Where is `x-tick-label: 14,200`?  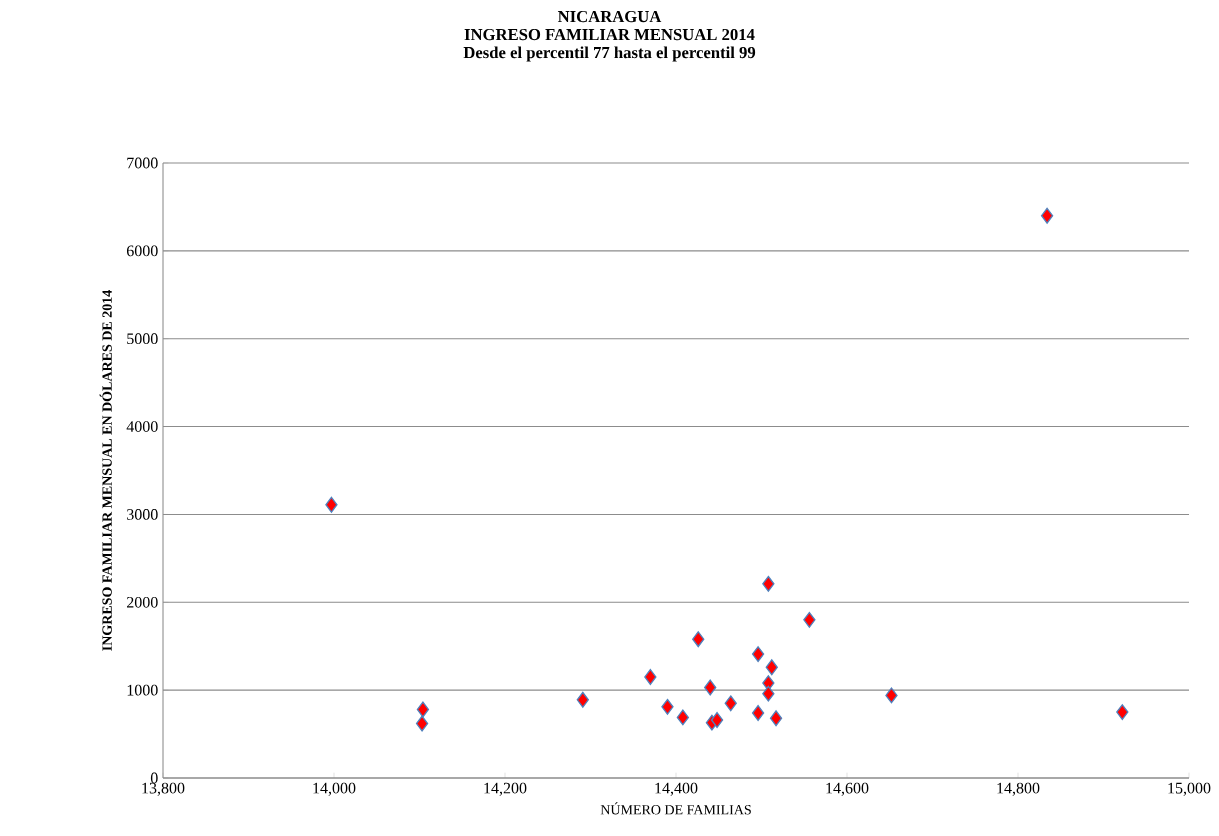 x-tick-label: 14,200 is located at coordinates (505, 789).